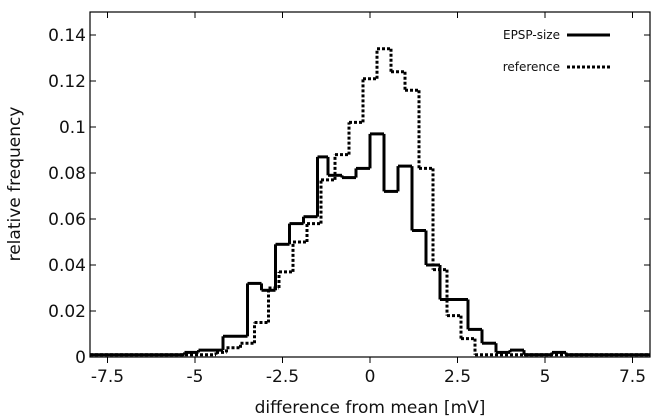 The height and width of the screenshot is (420, 655). Describe the element at coordinates (15, 184) in the screenshot. I see `y-axis-title: relative frequency` at that location.